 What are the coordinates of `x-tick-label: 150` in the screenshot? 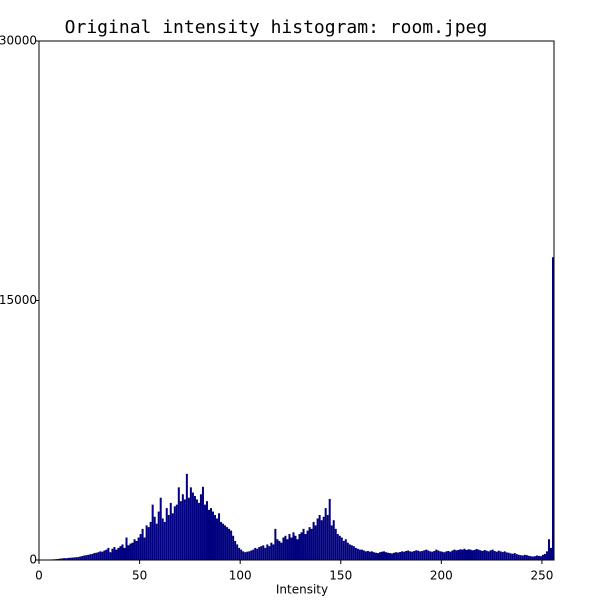 It's located at (340, 576).